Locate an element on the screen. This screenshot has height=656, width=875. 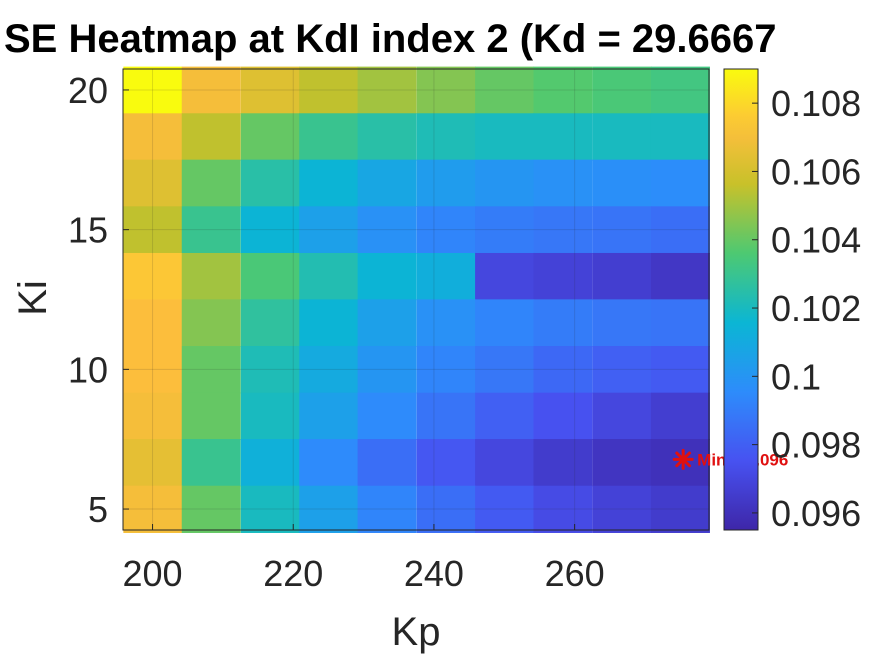
colorbar-gradient is located at coordinates (741, 299).